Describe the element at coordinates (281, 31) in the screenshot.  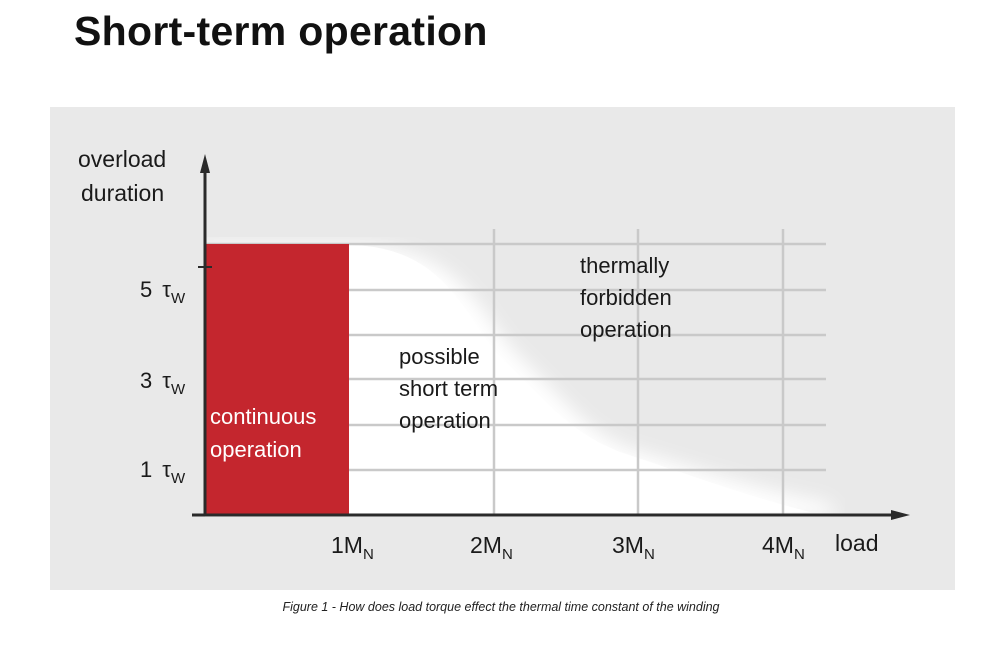
I see `page-title: Short-term operation` at that location.